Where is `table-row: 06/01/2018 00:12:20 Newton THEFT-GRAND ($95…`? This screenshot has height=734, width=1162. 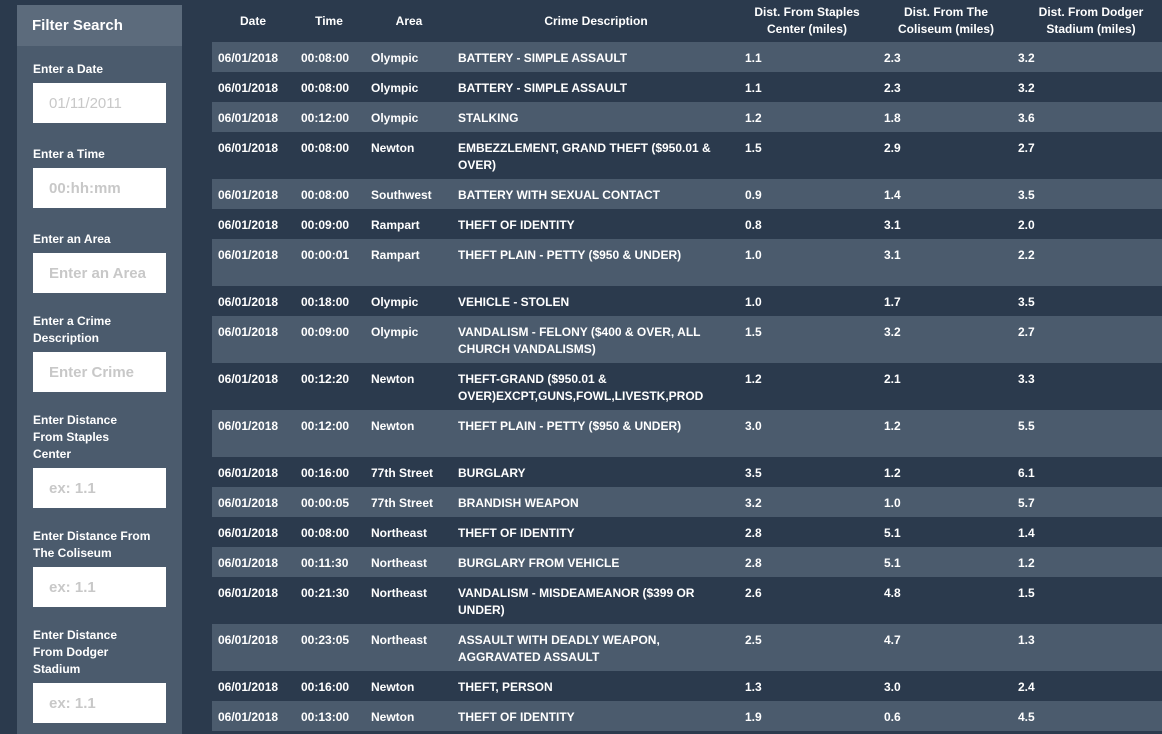 table-row: 06/01/2018 00:12:20 Newton THEFT-GRAND ($95… is located at coordinates (687, 386).